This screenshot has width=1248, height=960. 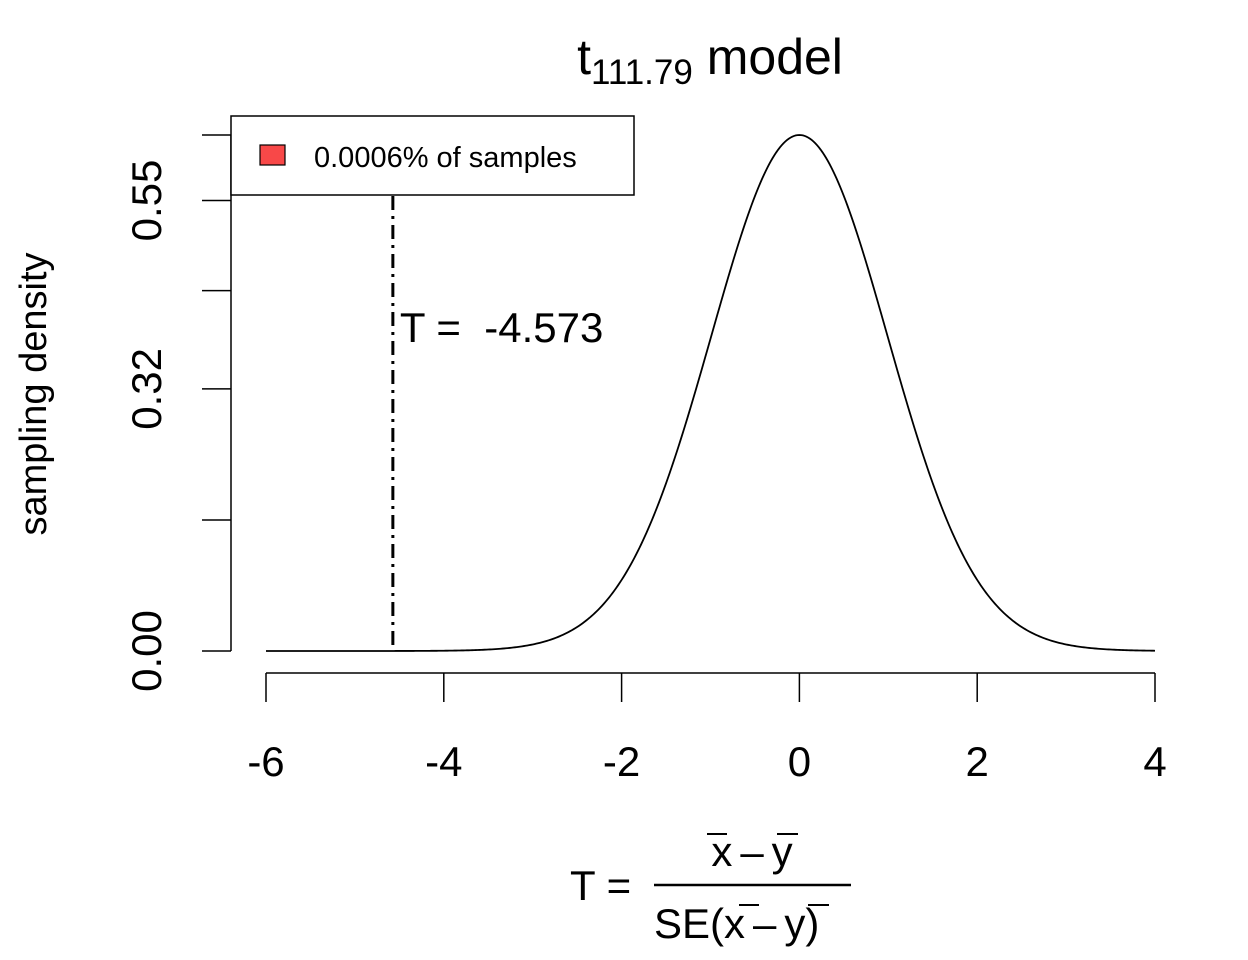 What do you see at coordinates (682, 923) in the screenshot?
I see `denominator-prefix: SE` at bounding box center [682, 923].